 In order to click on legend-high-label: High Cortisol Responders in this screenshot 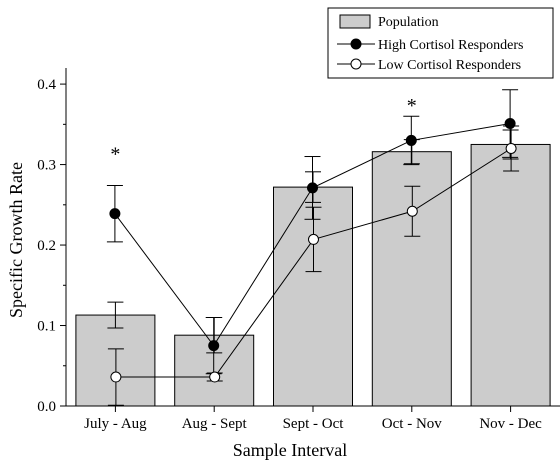, I will do `click(450, 45)`.